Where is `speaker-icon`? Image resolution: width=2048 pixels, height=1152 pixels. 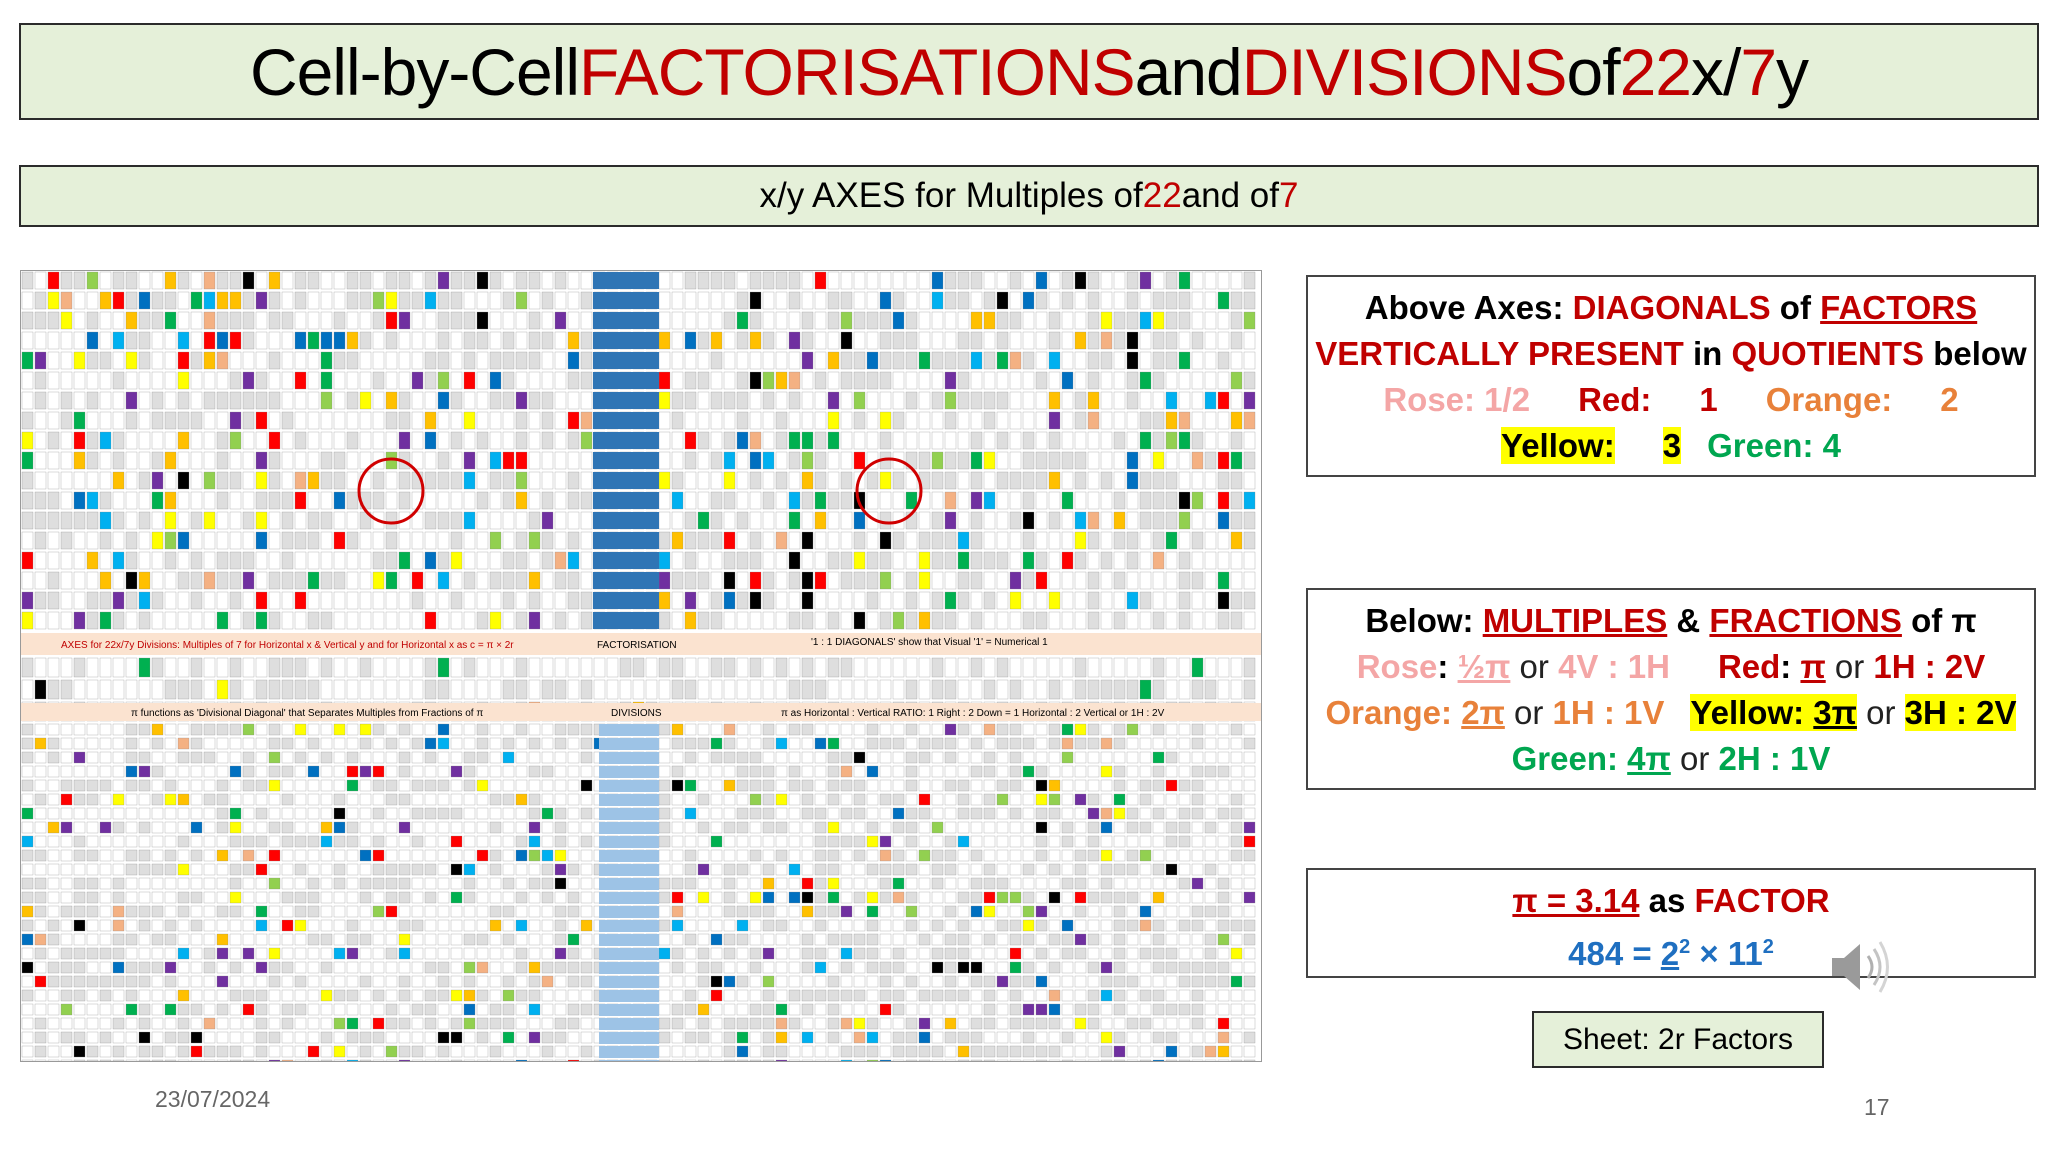
speaker-icon is located at coordinates (1861, 967).